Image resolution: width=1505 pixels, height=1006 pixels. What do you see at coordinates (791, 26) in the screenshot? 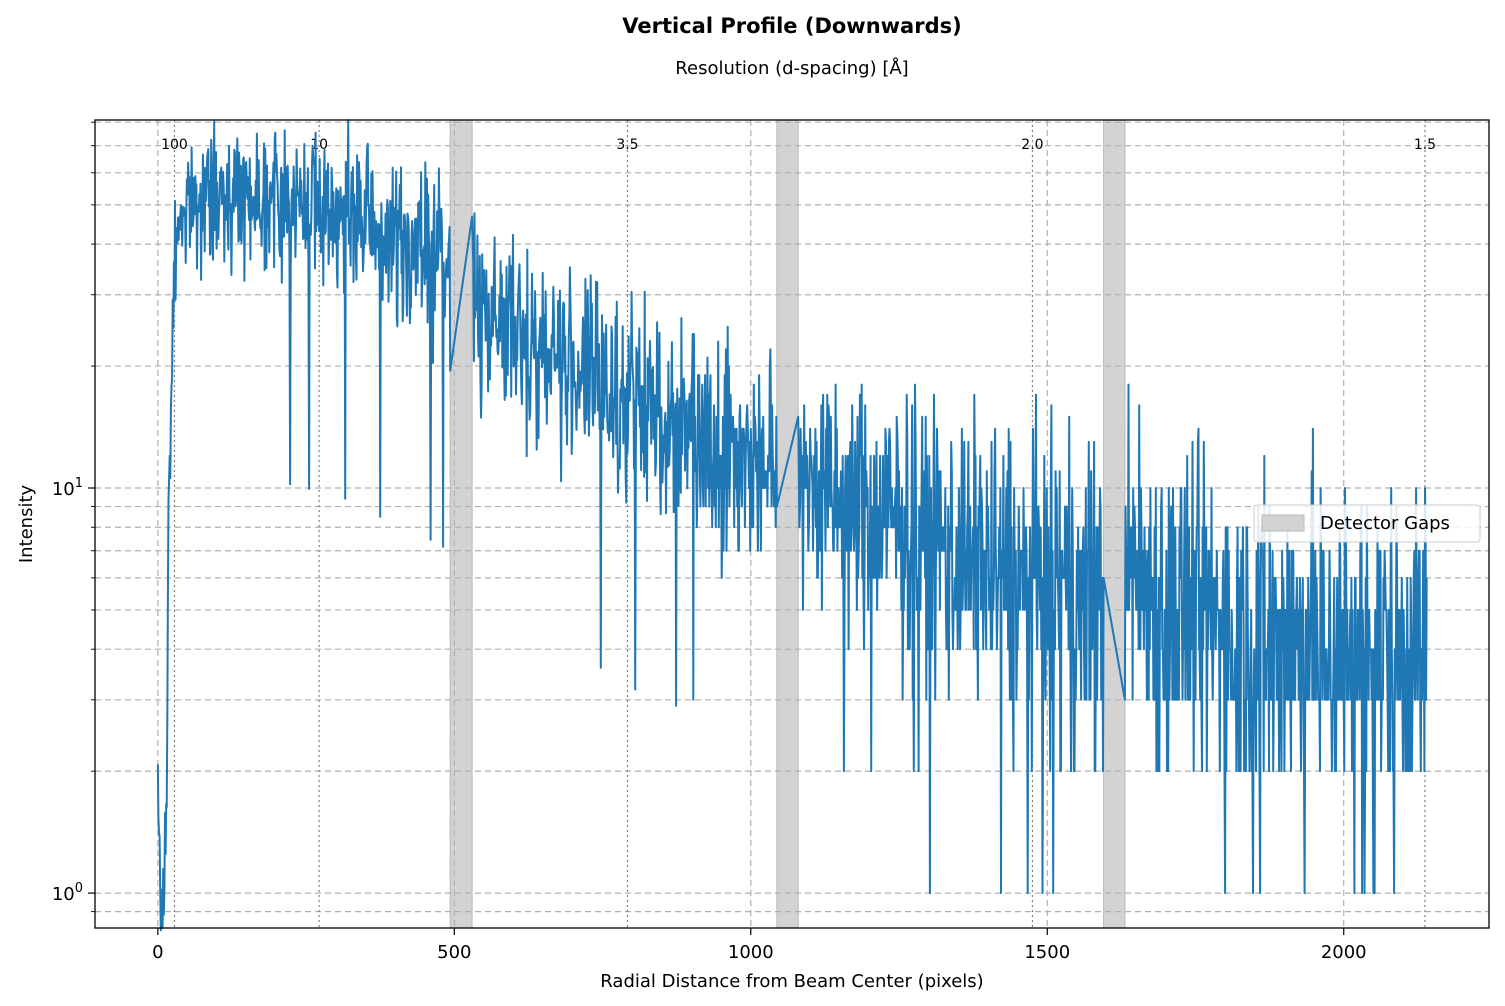
I see `chart-title: Vertical Profile (Downwards)` at bounding box center [791, 26].